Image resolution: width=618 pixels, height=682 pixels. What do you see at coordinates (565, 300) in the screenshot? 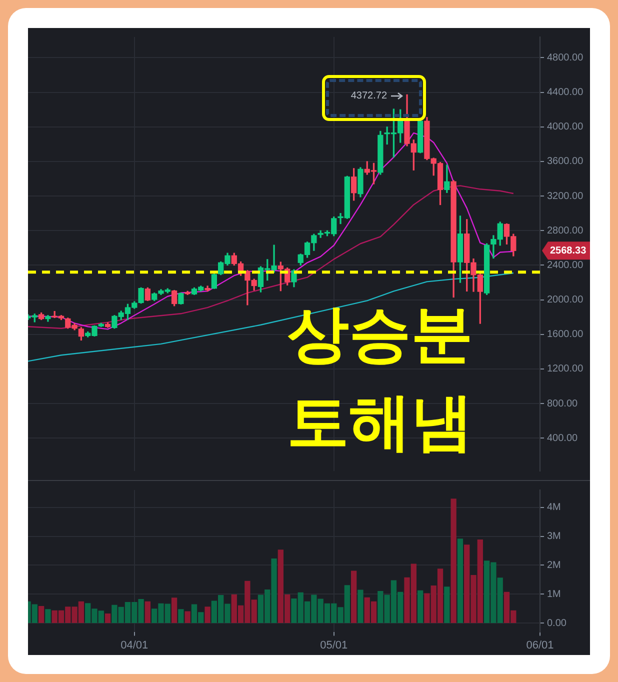
I see `y-tick-label: 2000.00` at bounding box center [565, 300].